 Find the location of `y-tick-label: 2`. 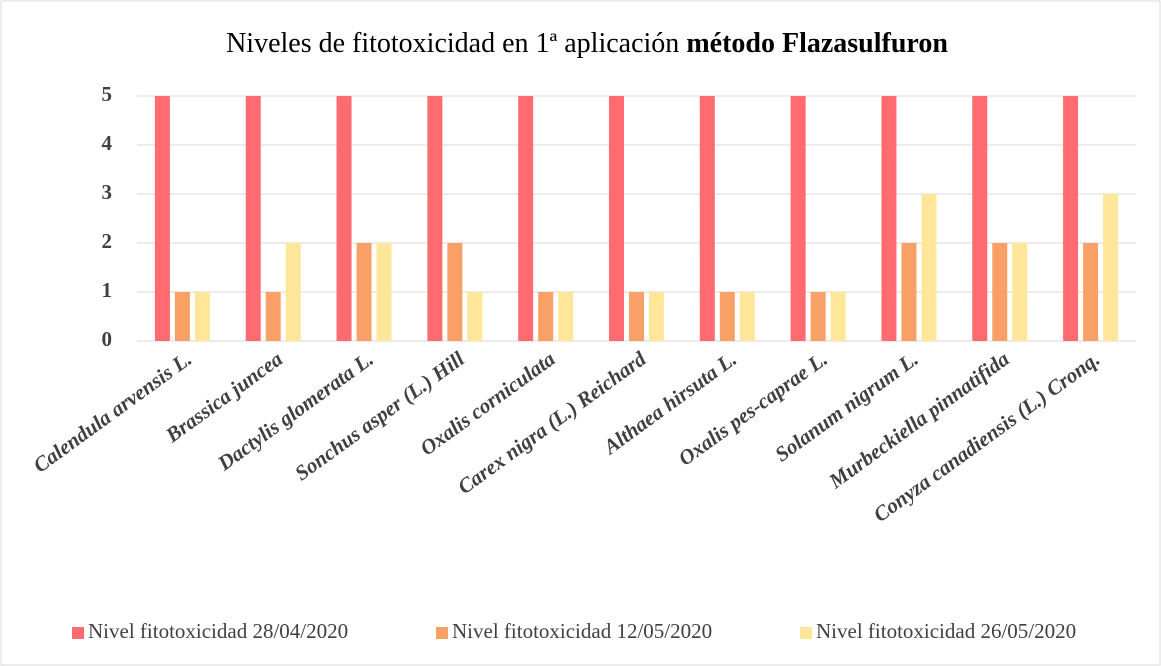

y-tick-label: 2 is located at coordinates (107, 241).